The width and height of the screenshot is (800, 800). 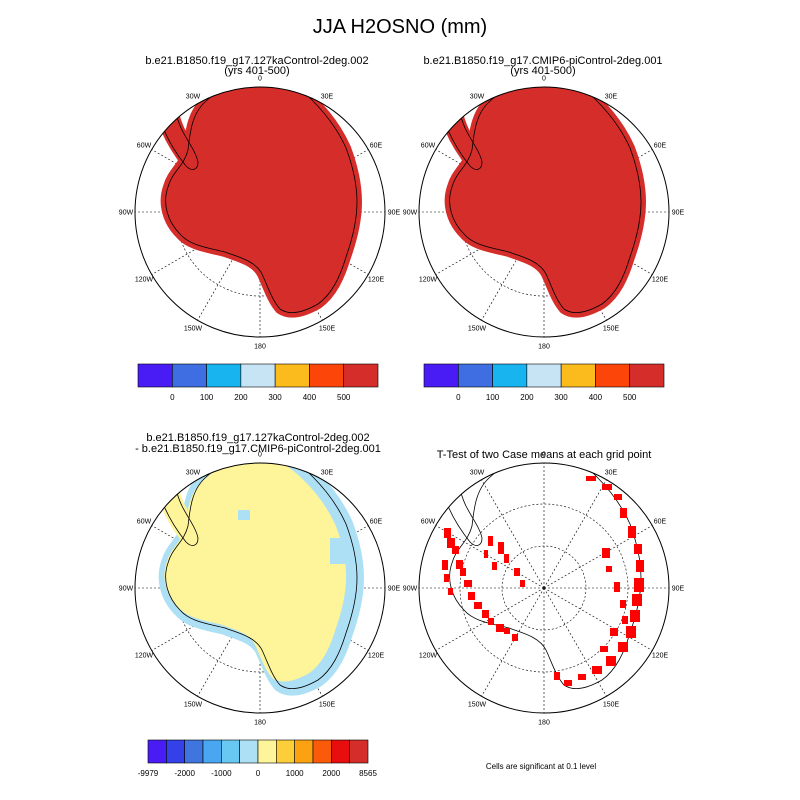 What do you see at coordinates (184, 773) in the screenshot?
I see `colorbar-label: -2000` at bounding box center [184, 773].